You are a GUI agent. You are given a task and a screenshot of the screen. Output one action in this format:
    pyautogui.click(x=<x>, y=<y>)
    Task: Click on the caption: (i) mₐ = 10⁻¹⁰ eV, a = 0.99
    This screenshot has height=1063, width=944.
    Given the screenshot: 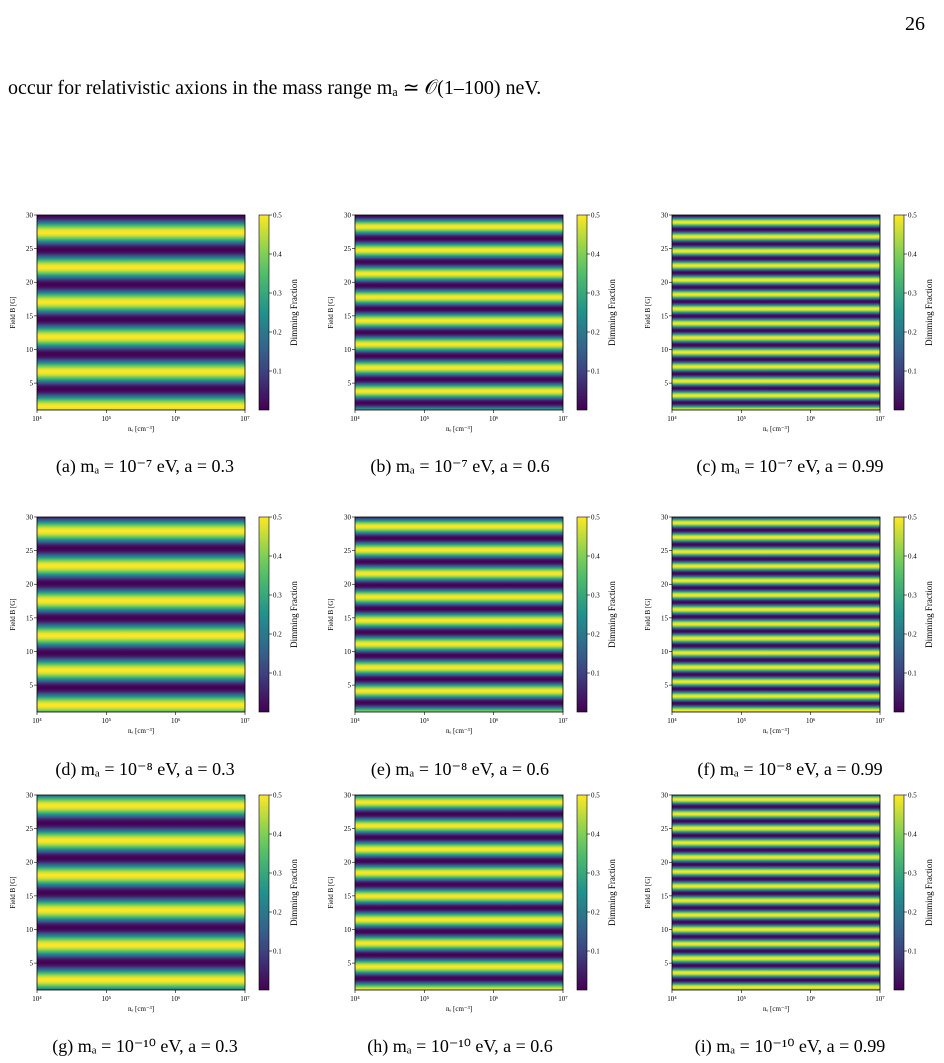 What is the action you would take?
    pyautogui.click(x=790, y=1046)
    